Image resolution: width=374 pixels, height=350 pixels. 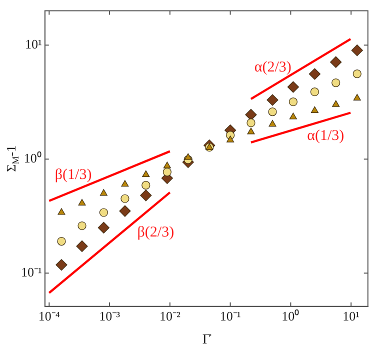 What do you see at coordinates (33, 158) in the screenshot?
I see `y-tick-label: 10⁰` at bounding box center [33, 158].